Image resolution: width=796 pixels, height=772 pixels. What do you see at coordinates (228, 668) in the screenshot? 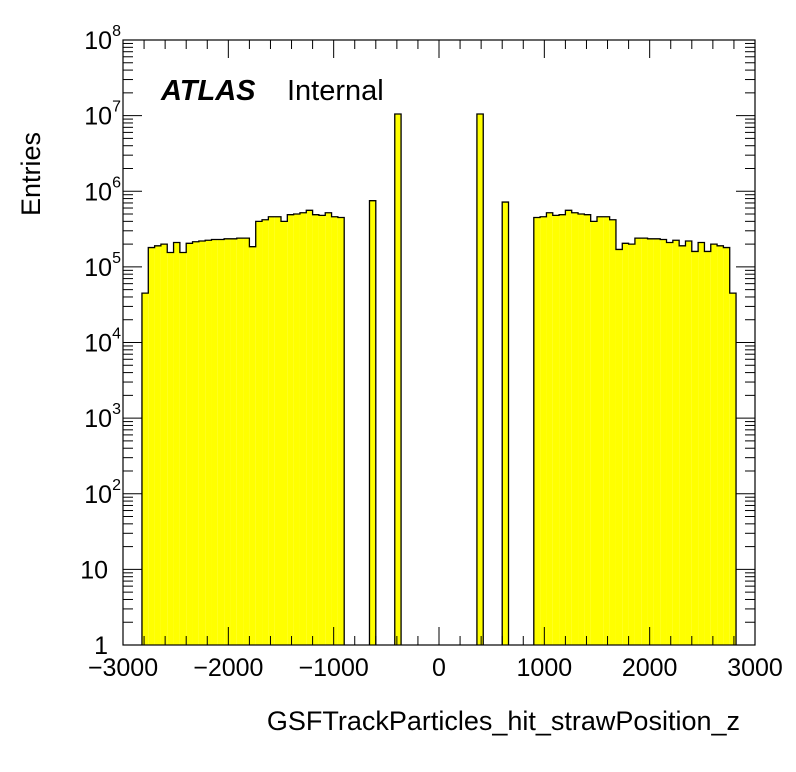
I see `x-tick-label: −2000` at bounding box center [228, 668].